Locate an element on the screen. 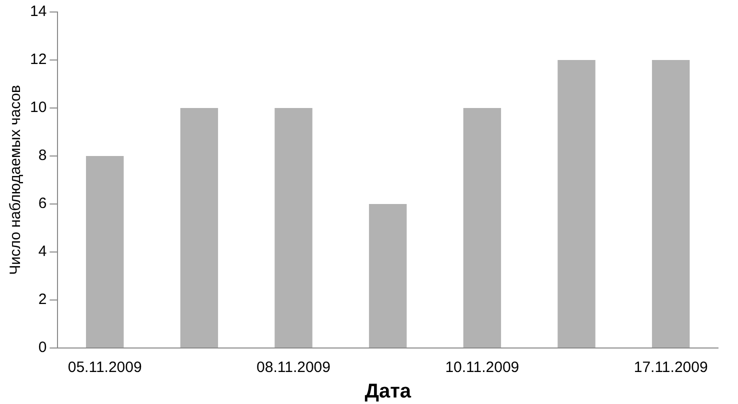 The image size is (738, 404). y-tick-label: 2 is located at coordinates (42, 299).